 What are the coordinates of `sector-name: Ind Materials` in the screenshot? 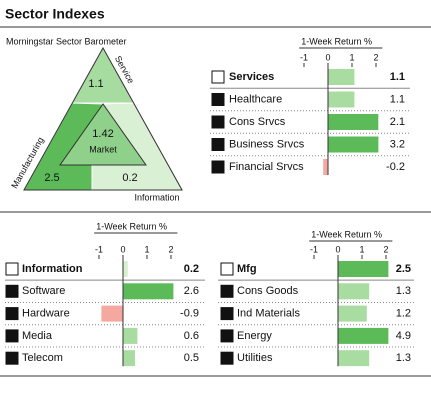 It's located at (268, 314).